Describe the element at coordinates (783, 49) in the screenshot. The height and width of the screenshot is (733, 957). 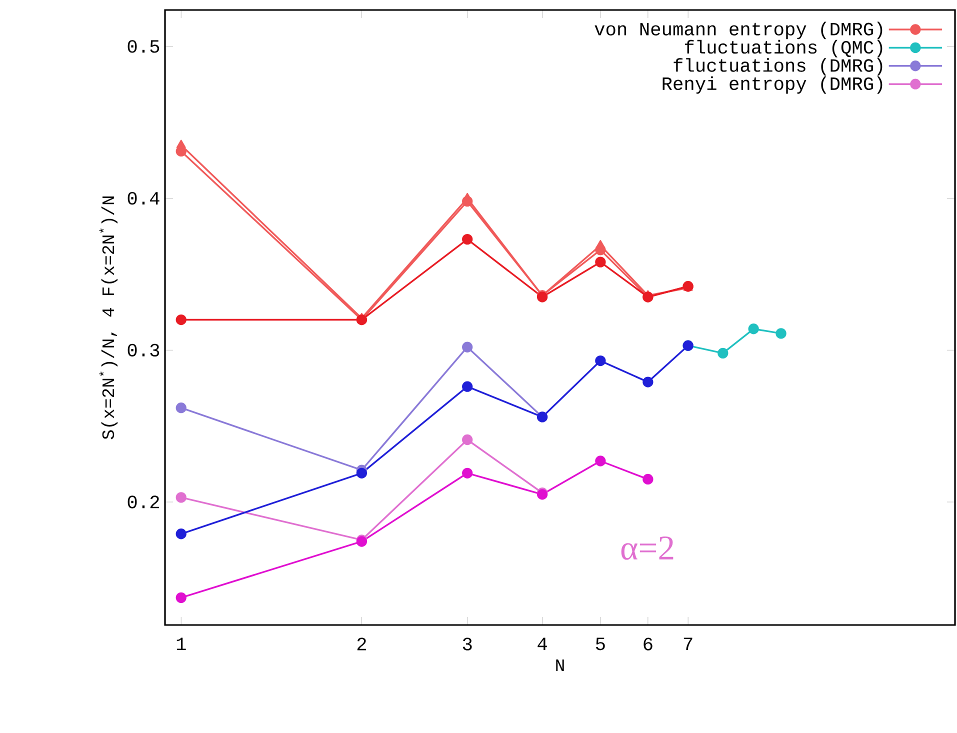
I see `legend-label: fluctuations (QMC)` at that location.